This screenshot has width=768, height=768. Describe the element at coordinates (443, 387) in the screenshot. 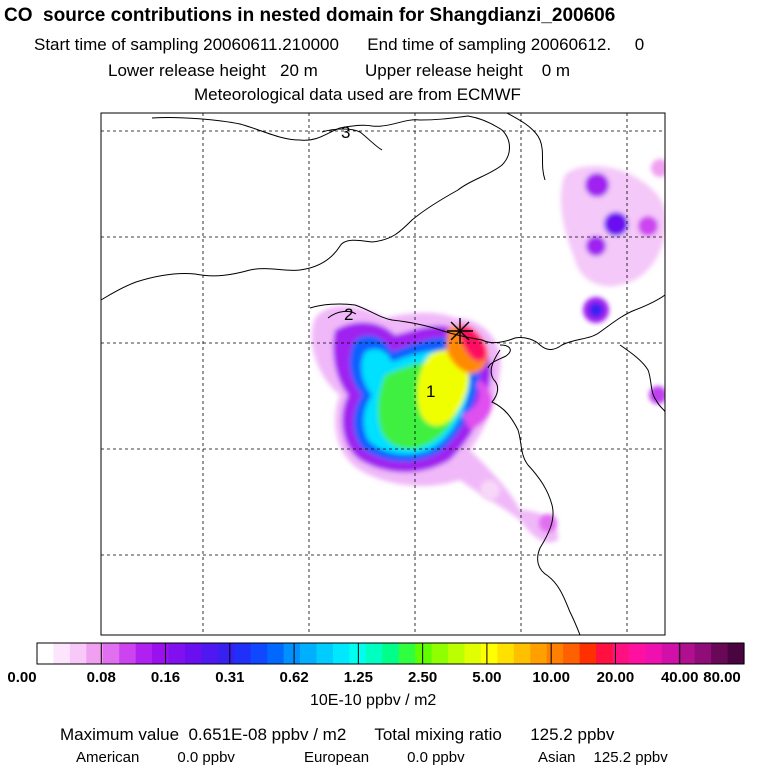

I see `plume-yellow` at that location.